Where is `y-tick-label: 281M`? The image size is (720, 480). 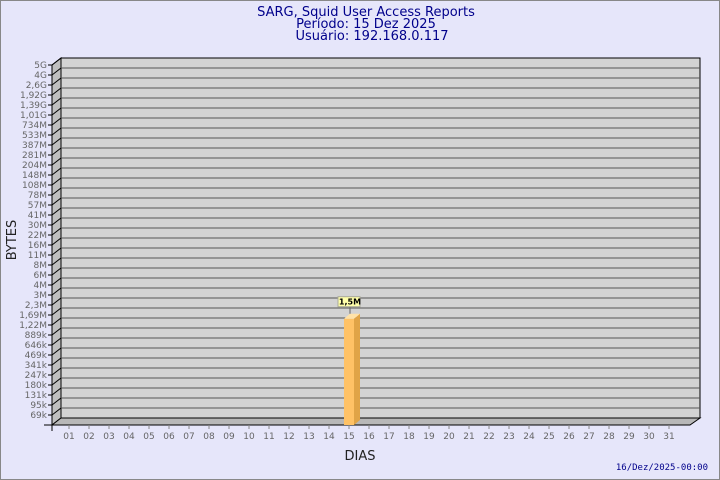 y-tick-label: 281M is located at coordinates (34, 156).